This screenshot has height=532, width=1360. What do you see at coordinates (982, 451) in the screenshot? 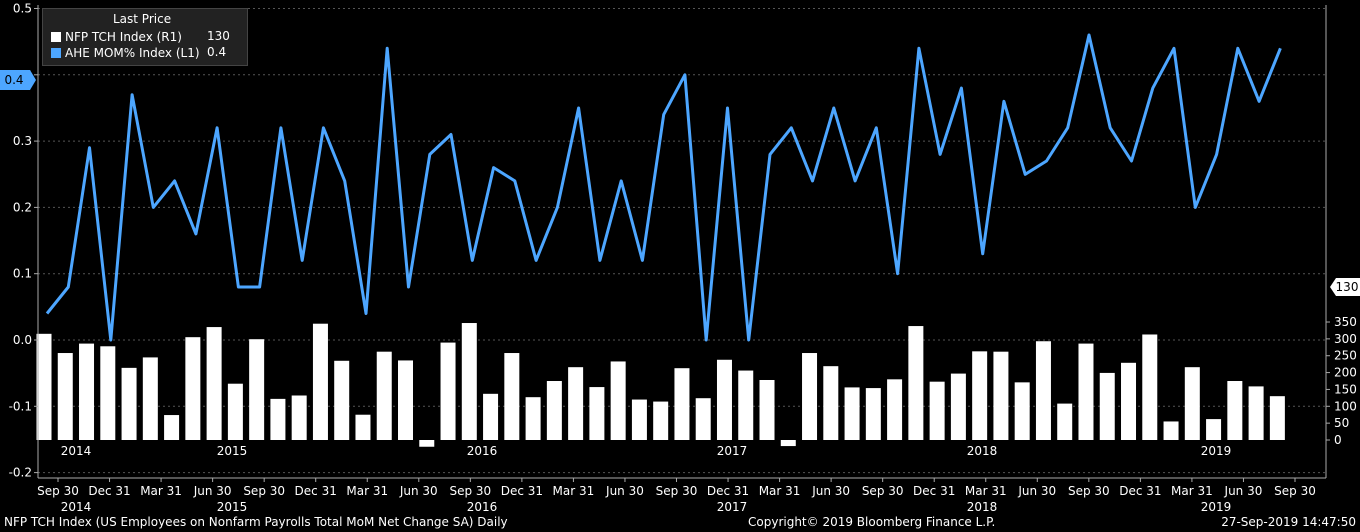
I see `year-label: 2018` at bounding box center [982, 451].